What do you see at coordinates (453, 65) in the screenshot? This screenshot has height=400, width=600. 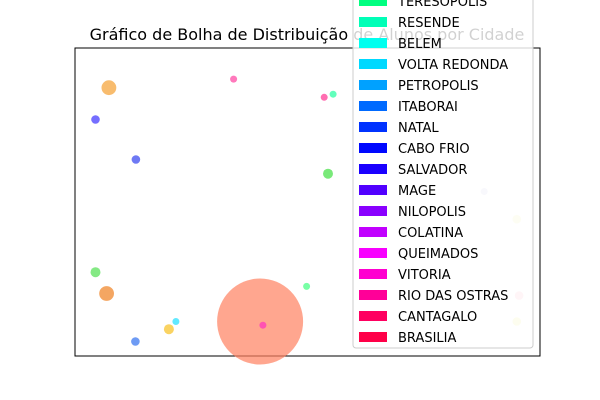 I see `legend-label: VOLTA REDONDA` at bounding box center [453, 65].